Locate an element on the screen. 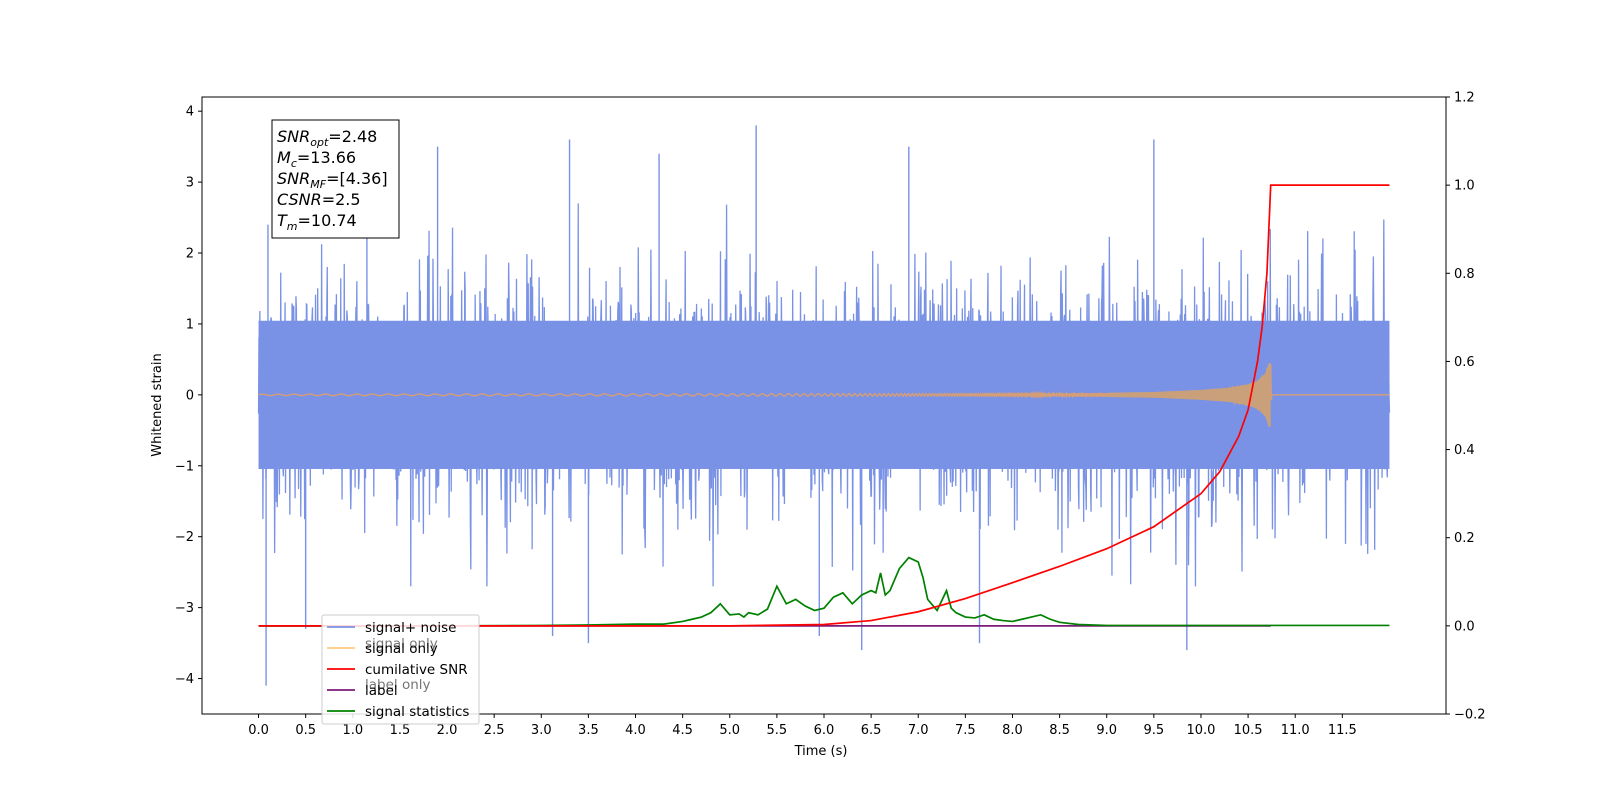 The height and width of the screenshot is (800, 1600). y2-tick-label: 1.2 is located at coordinates (1464, 98).